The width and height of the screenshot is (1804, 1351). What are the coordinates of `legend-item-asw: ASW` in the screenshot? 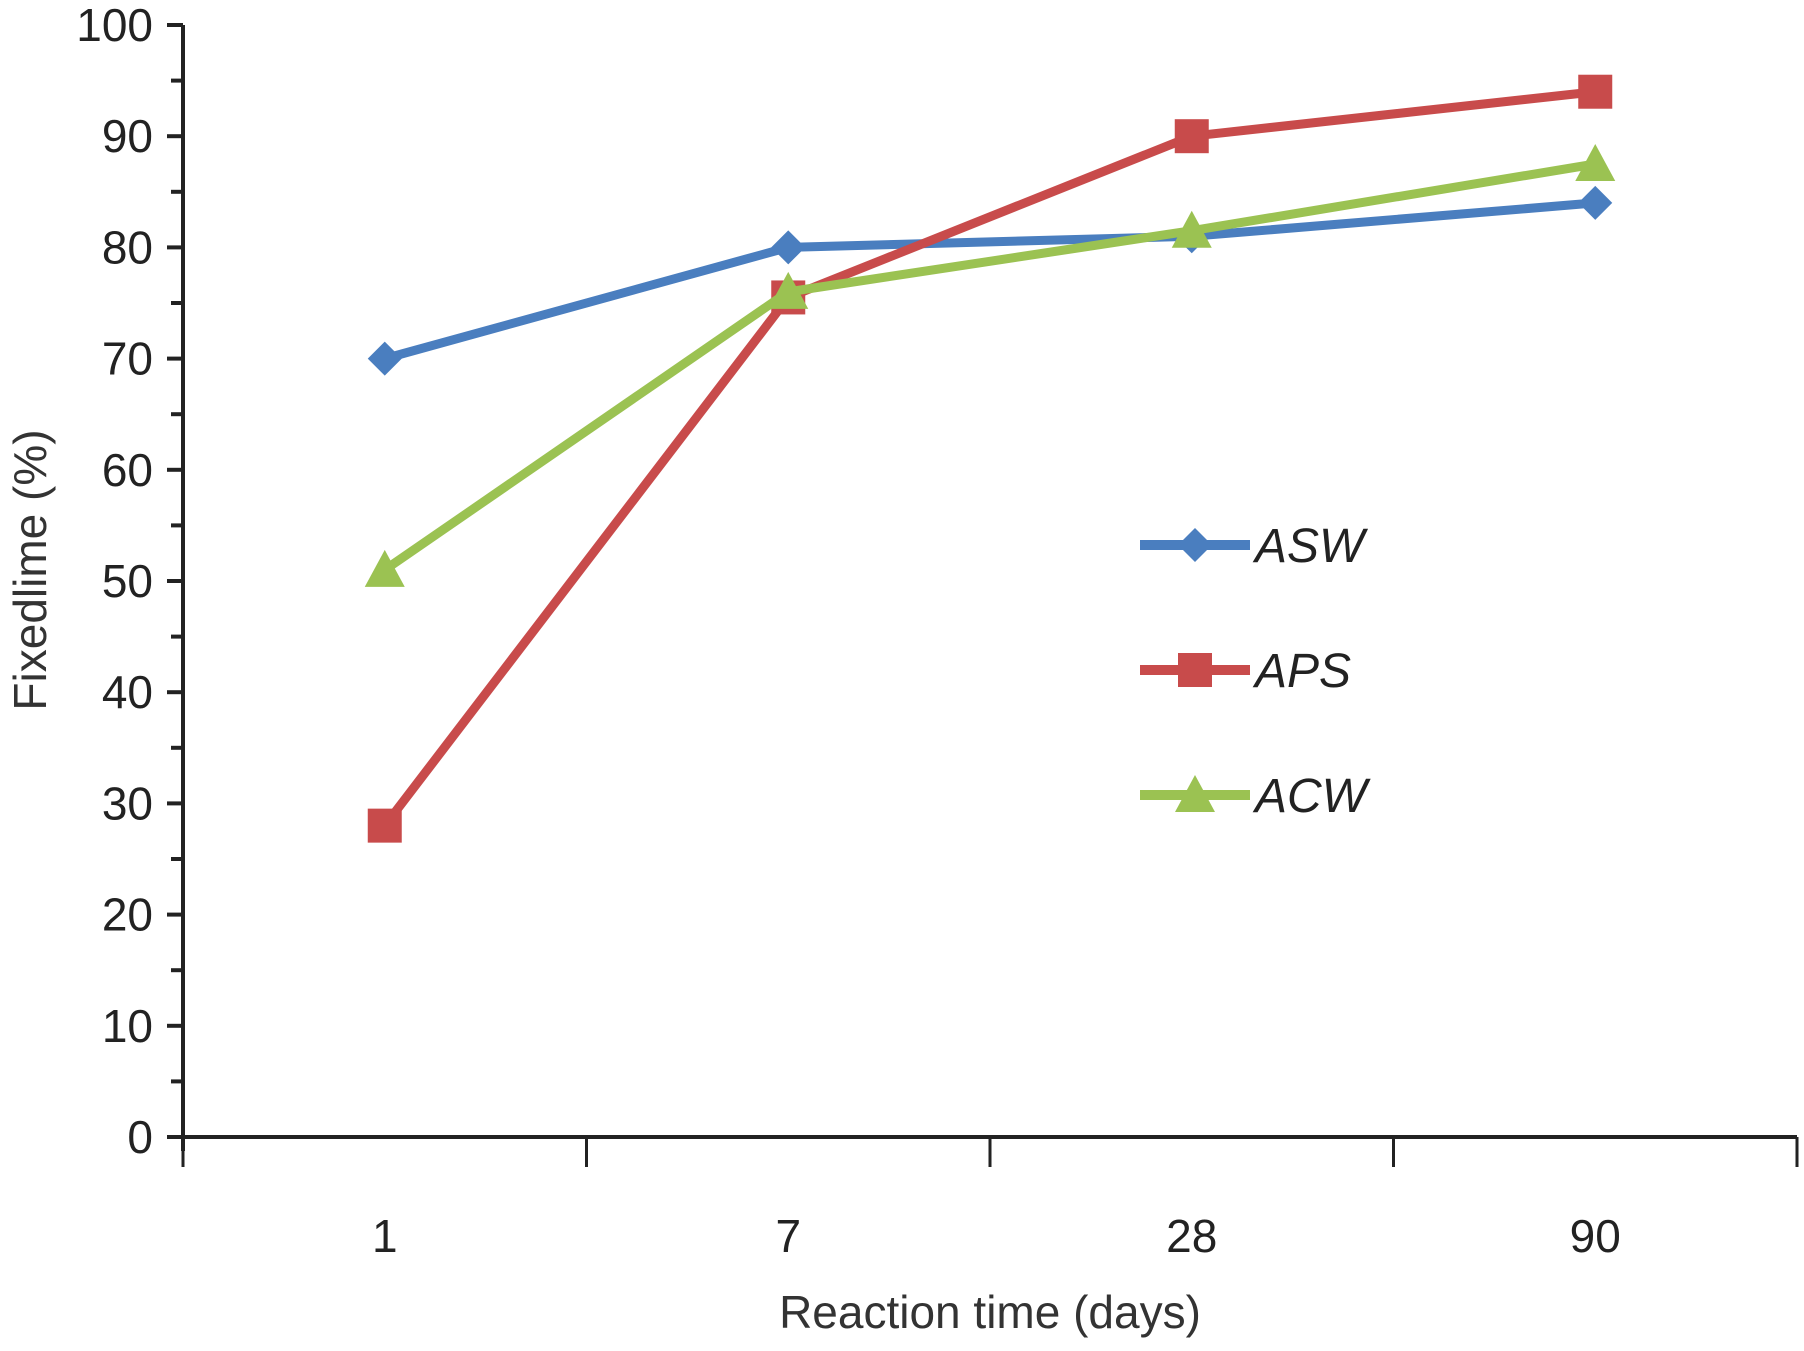 It's located at (1254, 546).